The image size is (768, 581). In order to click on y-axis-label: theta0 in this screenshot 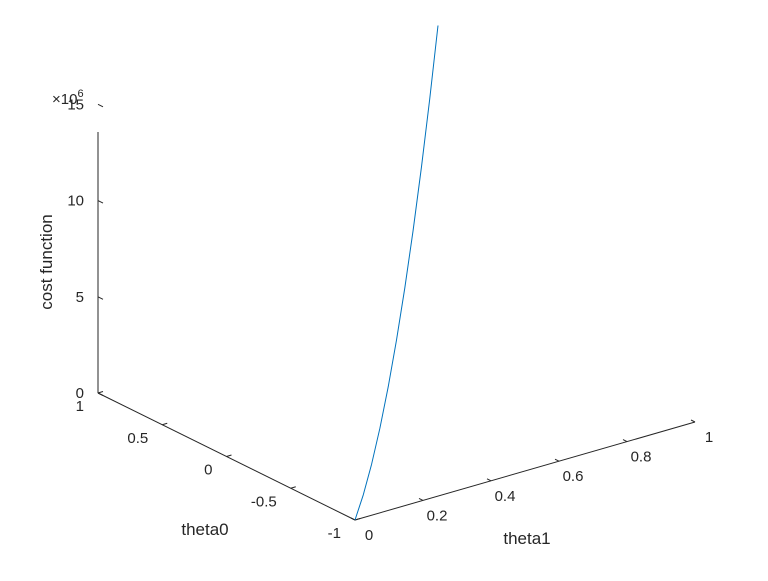, I will do `click(204, 529)`.